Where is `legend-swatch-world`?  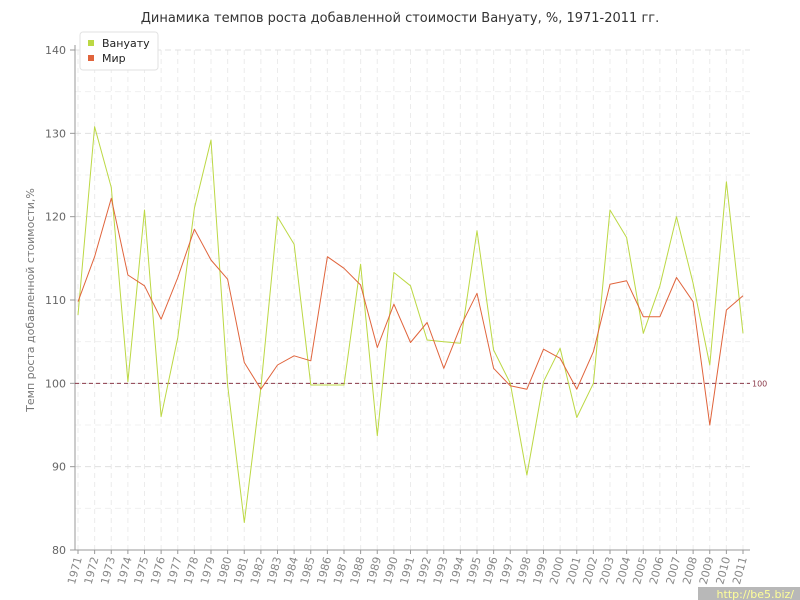
legend-swatch-world is located at coordinates (91, 58).